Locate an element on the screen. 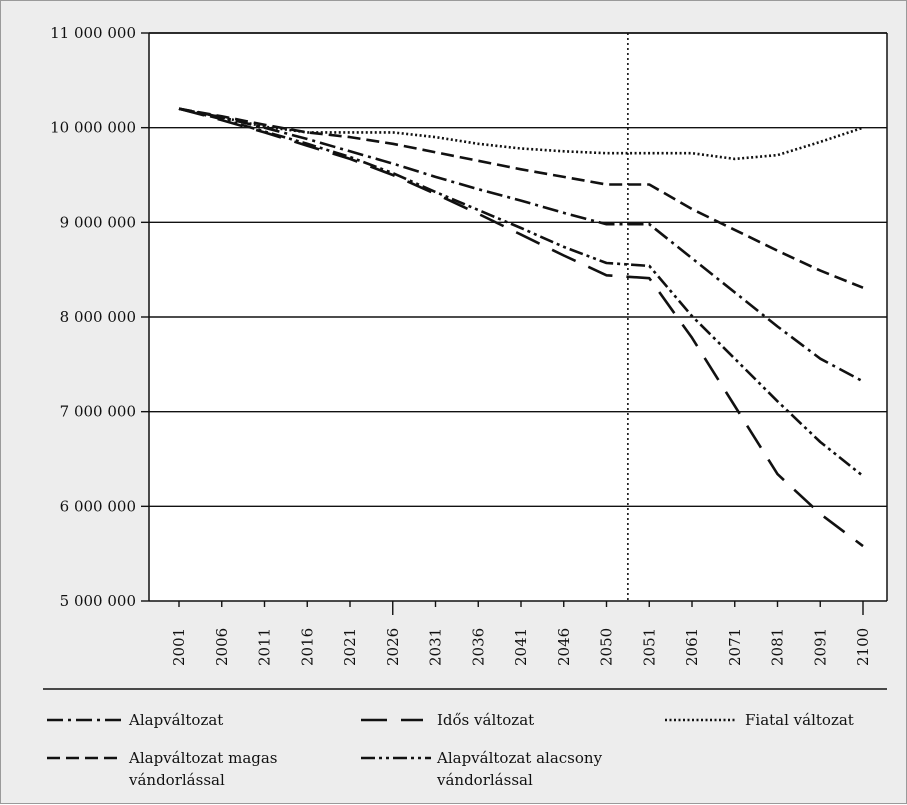  x-tick-label: 2051 is located at coordinates (649, 647).